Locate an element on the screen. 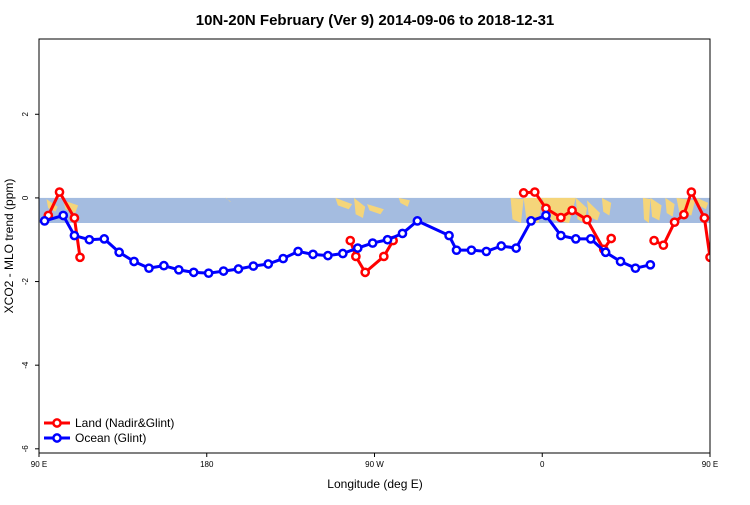 The width and height of the screenshot is (750, 505). y-tick-label-0: 2 is located at coordinates (25, 113).